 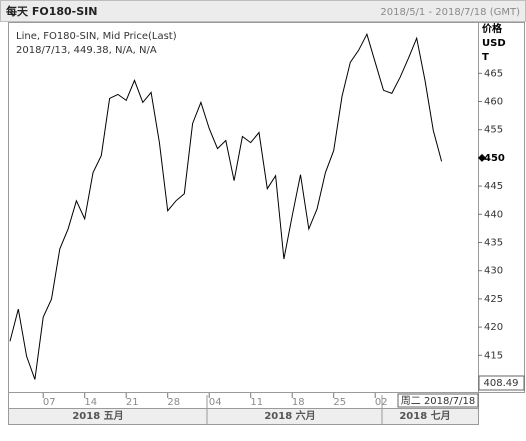 I want to click on cursor-label: 周二 2018/7/18, so click(x=438, y=401).